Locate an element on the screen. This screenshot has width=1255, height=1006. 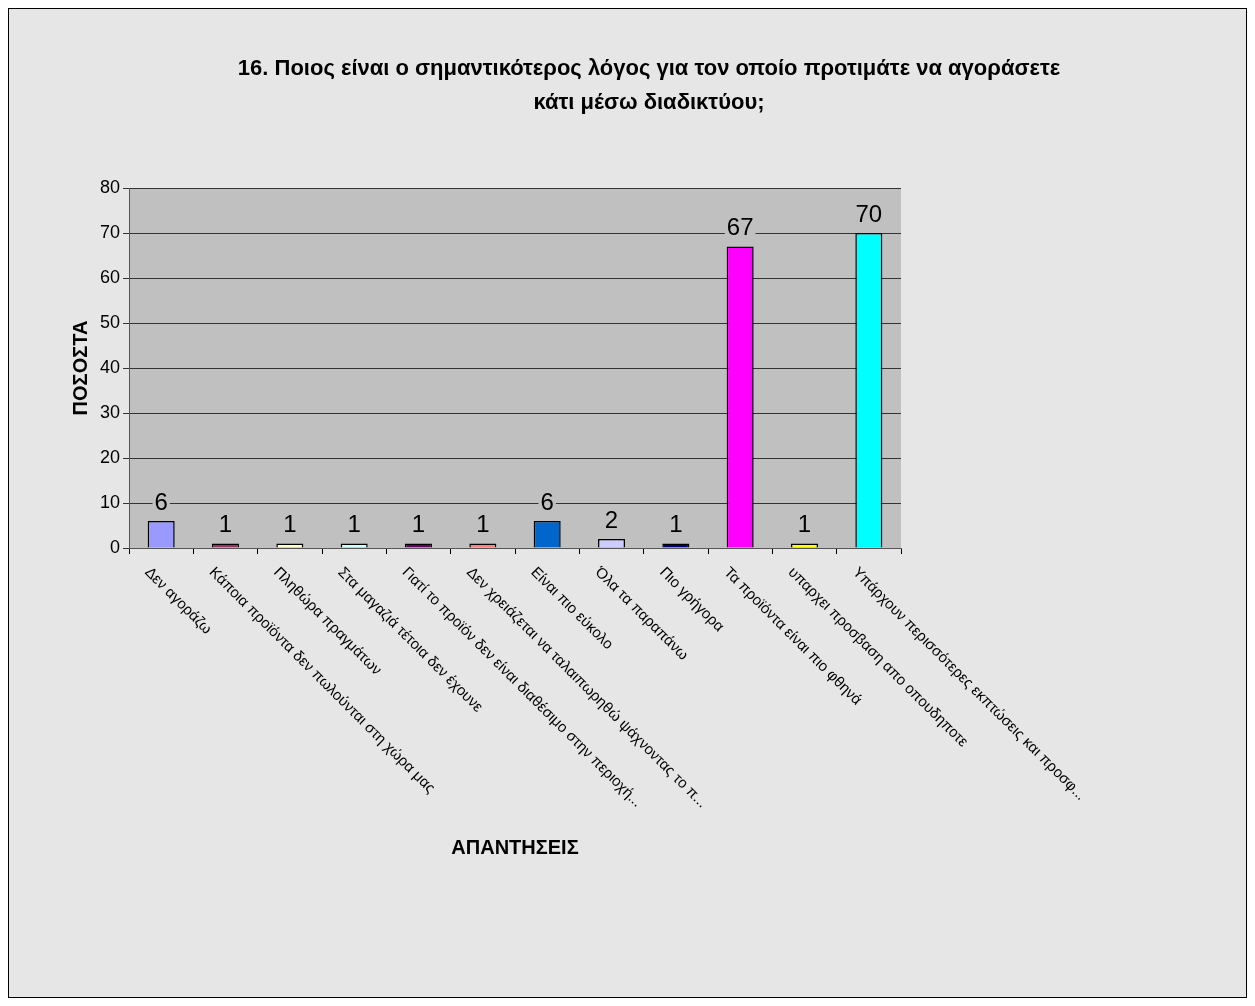
y-tick-label: 20 is located at coordinates (110, 456).